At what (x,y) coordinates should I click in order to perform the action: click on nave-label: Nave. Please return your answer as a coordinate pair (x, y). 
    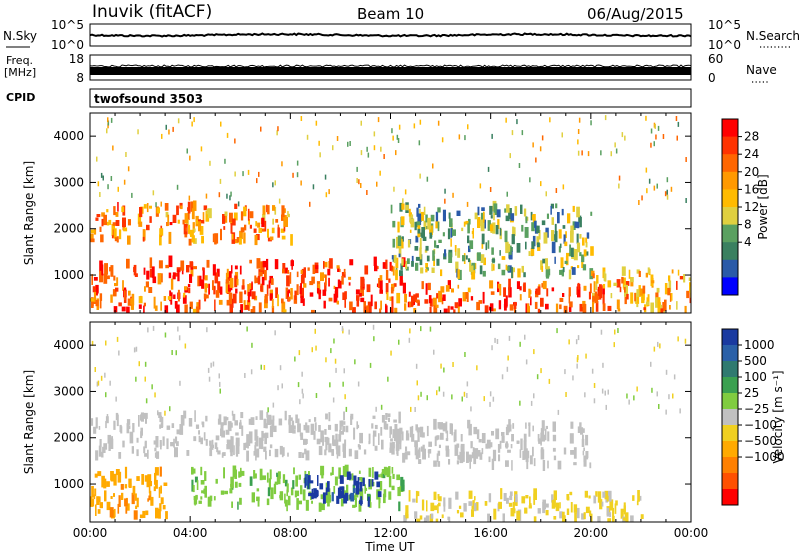
    Looking at the image, I should click on (761, 70).